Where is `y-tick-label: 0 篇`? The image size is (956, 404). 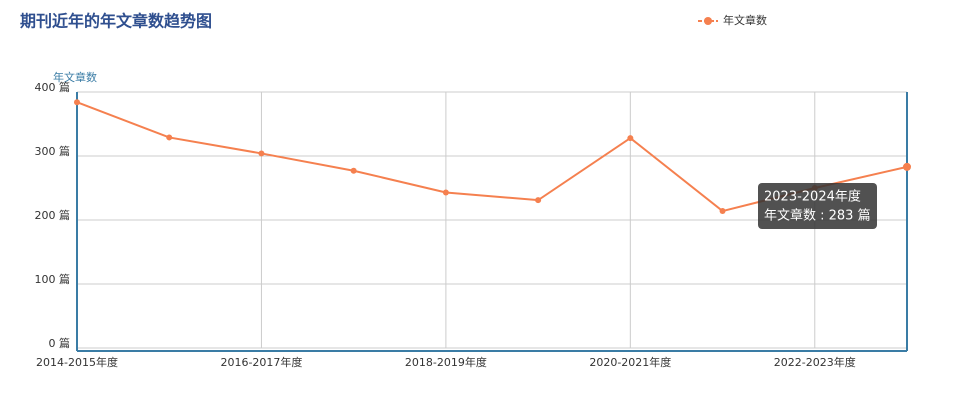
y-tick-label: 0 篇 is located at coordinates (60, 343).